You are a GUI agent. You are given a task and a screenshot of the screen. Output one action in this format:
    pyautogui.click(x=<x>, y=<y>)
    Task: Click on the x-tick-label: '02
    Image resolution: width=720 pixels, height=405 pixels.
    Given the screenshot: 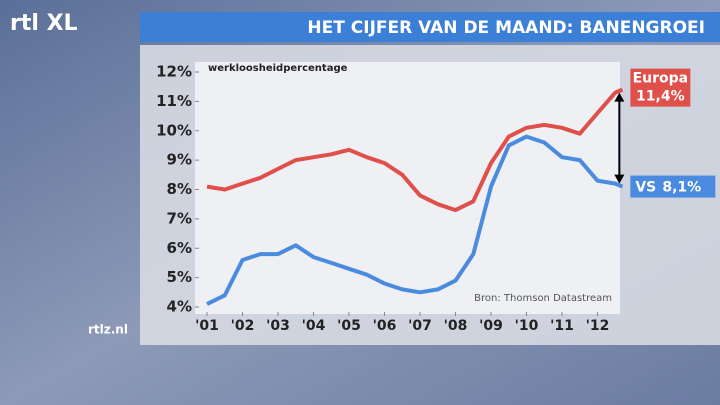 What is the action you would take?
    pyautogui.click(x=243, y=326)
    